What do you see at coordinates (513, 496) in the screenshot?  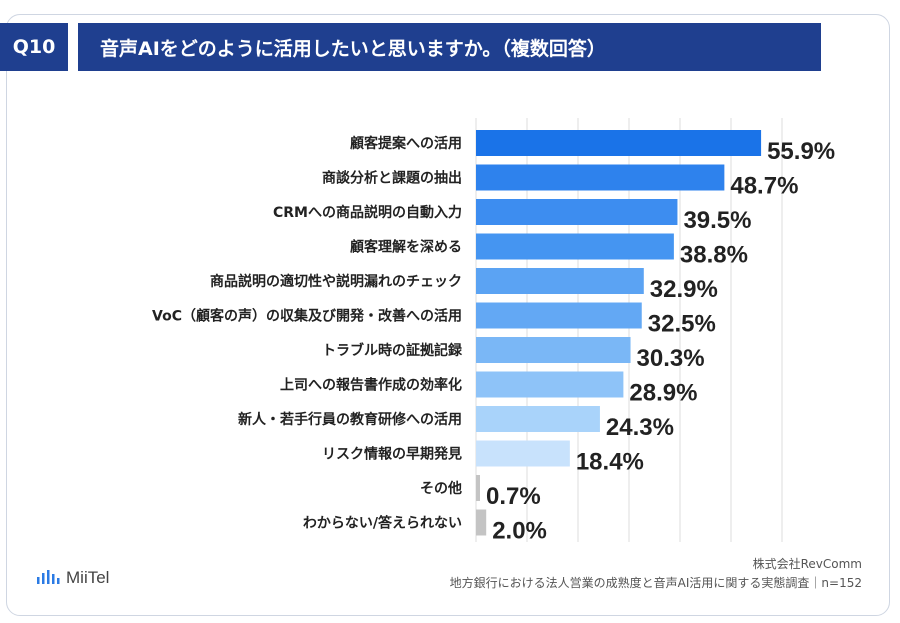 I see `value-label: 0.7%` at bounding box center [513, 496].